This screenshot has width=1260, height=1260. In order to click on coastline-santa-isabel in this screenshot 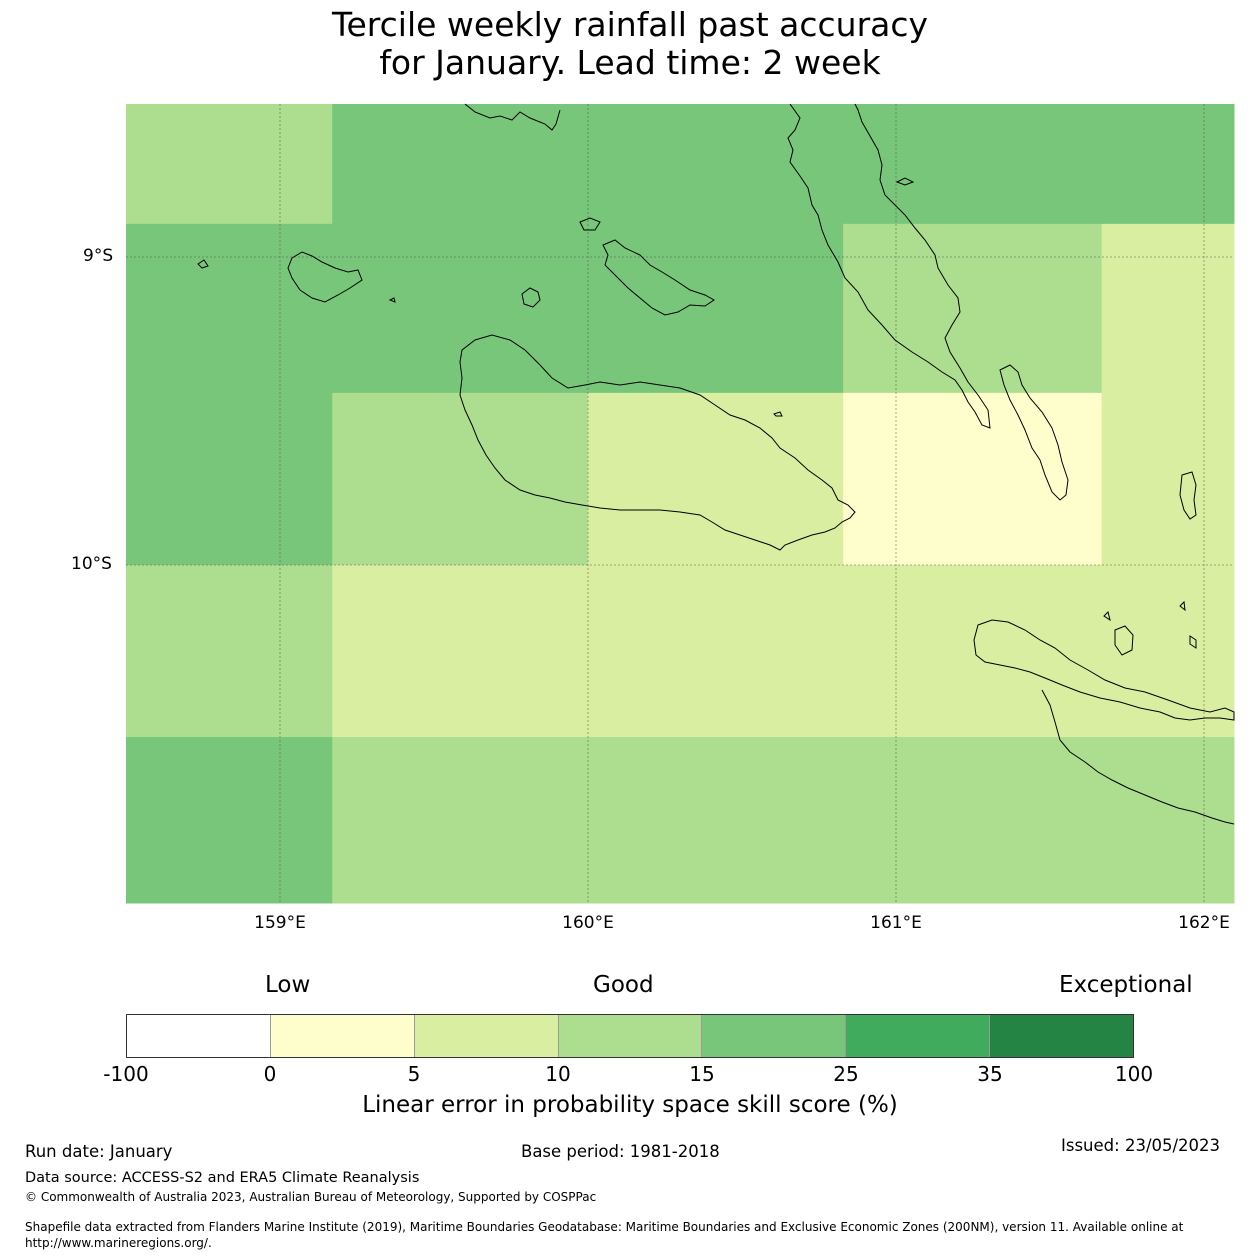, I will do `click(889, 266)`.